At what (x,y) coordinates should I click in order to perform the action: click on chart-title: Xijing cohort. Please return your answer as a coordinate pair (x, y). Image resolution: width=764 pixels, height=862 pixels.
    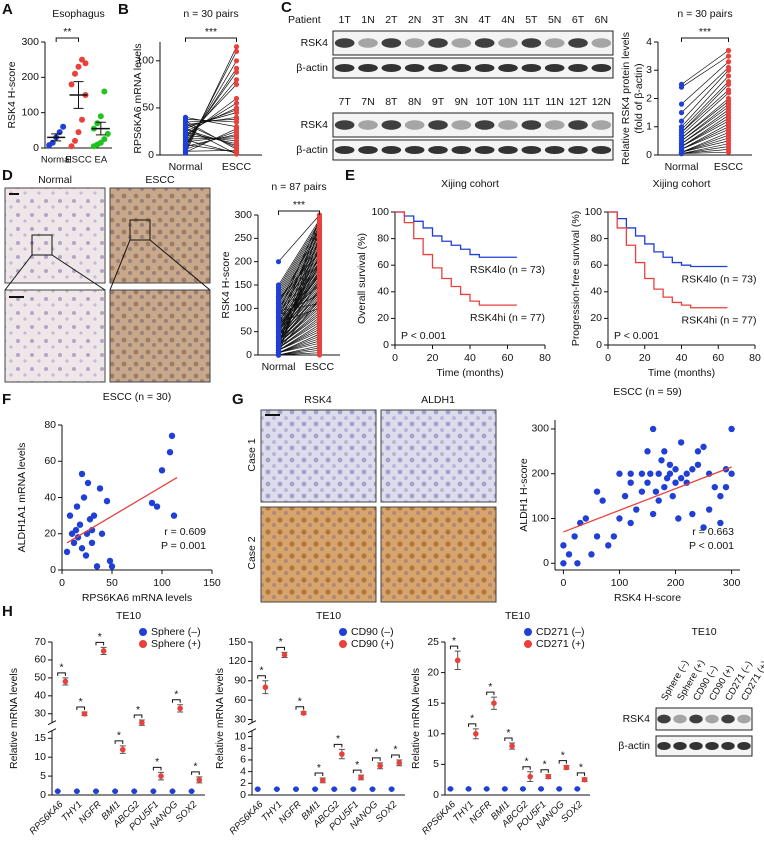
    Looking at the image, I should click on (470, 184).